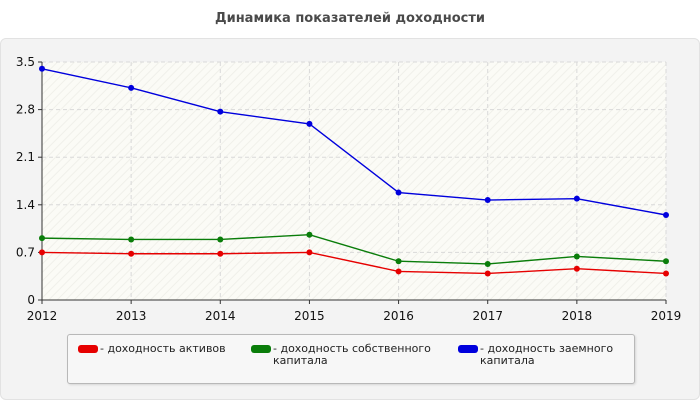  Describe the element at coordinates (354, 249) in the screenshot. I see `series-line-equity` at that location.